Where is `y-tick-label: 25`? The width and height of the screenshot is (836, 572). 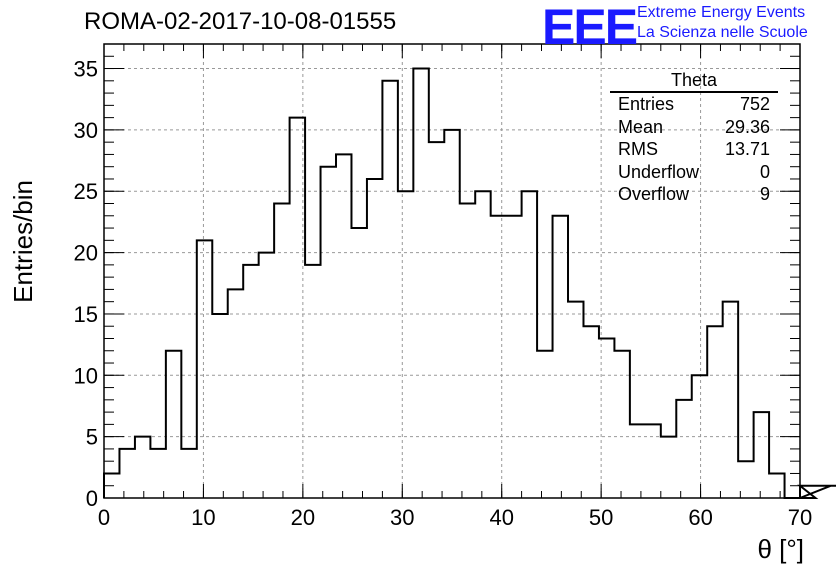
y-tick-label: 25 is located at coordinates (86, 191).